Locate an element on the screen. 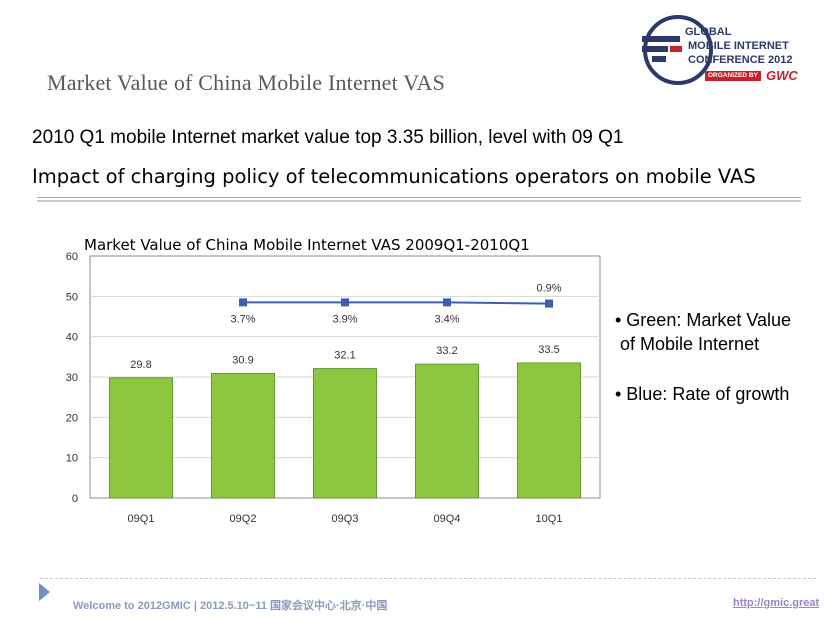 This screenshot has height=618, width=825. logo-line-global: GLOBAL is located at coordinates (708, 32).